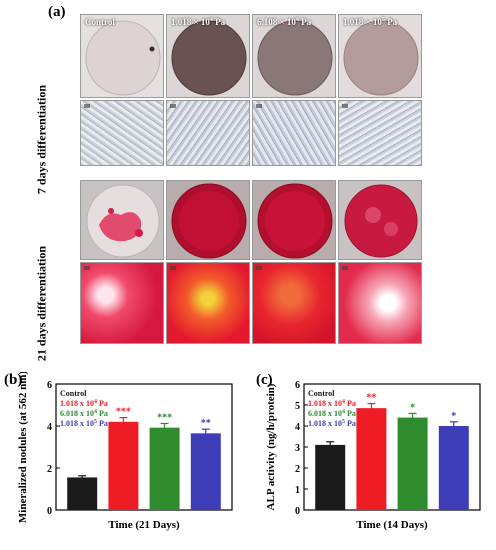  What do you see at coordinates (208, 56) in the screenshot?
I see `well-7d-p1: 1.018 × 104 Pa` at bounding box center [208, 56].